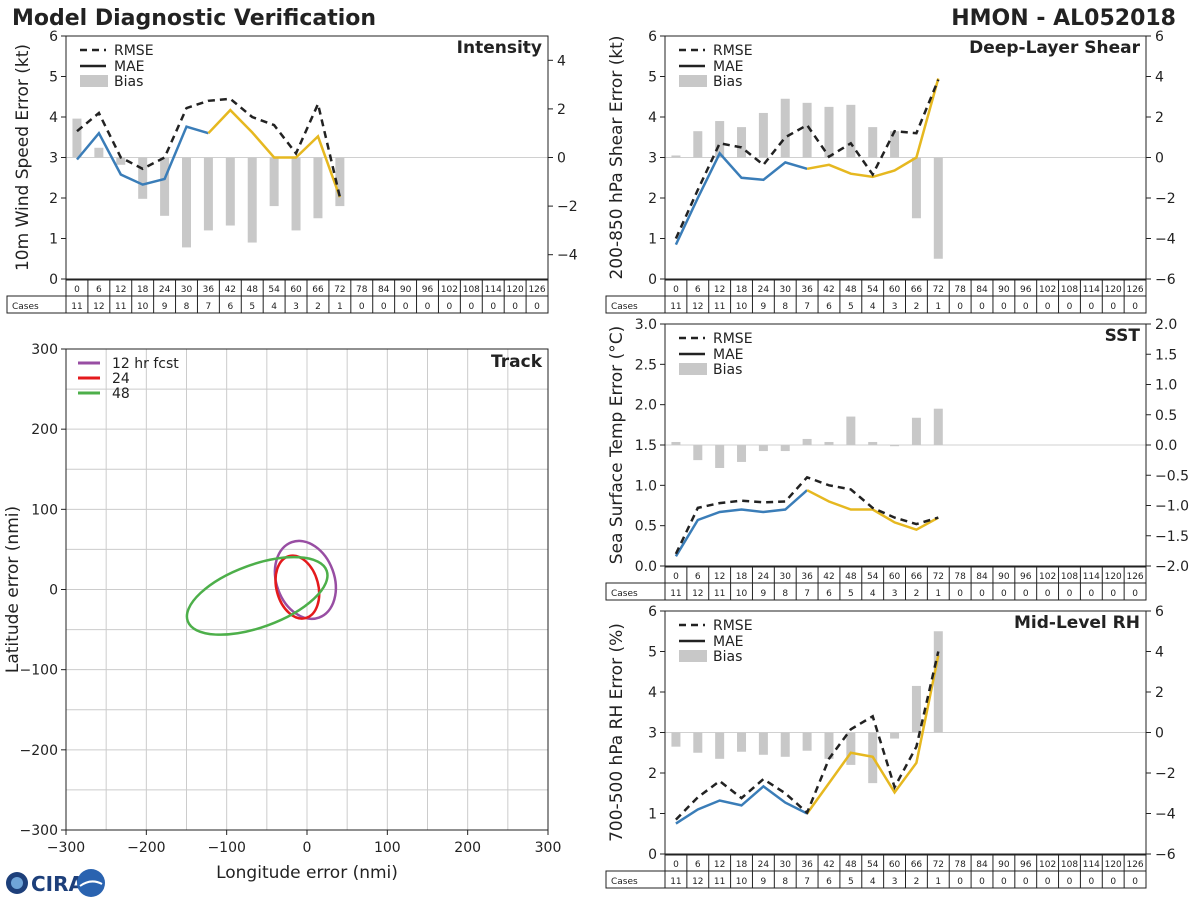 This screenshot has width=1200, height=900. I want to click on shear-case-count-60: 3, so click(895, 307).